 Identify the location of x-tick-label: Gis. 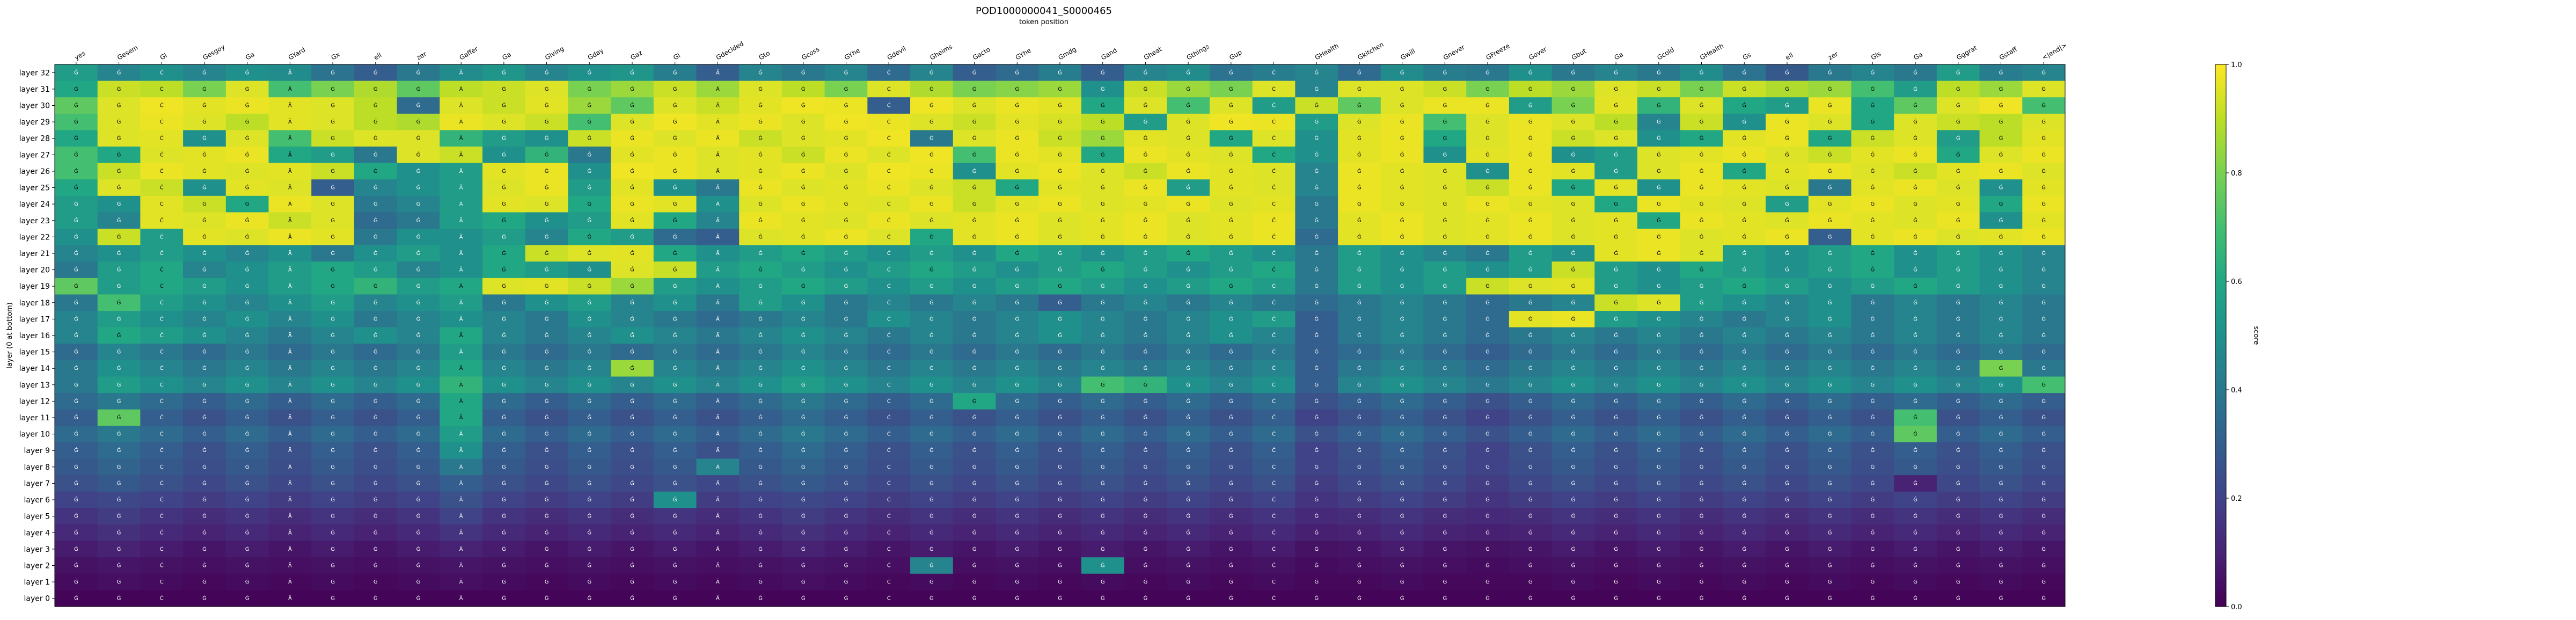
(1876, 56).